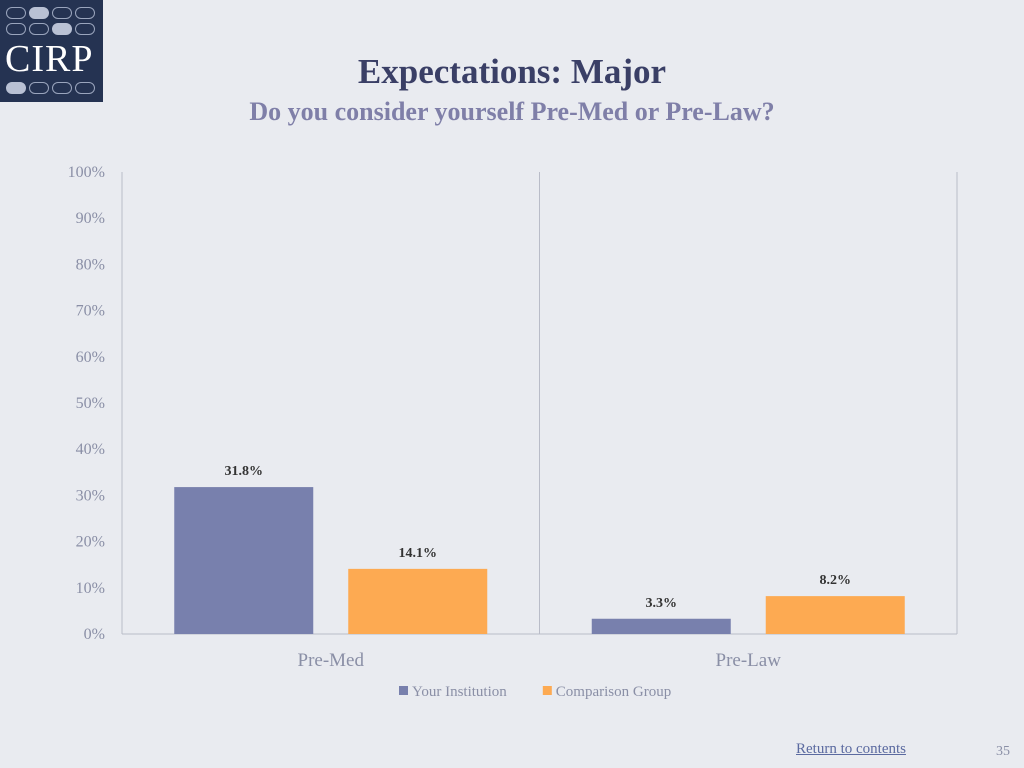 The height and width of the screenshot is (768, 1024). What do you see at coordinates (90, 264) in the screenshot?
I see `y-tick-label: 80%` at bounding box center [90, 264].